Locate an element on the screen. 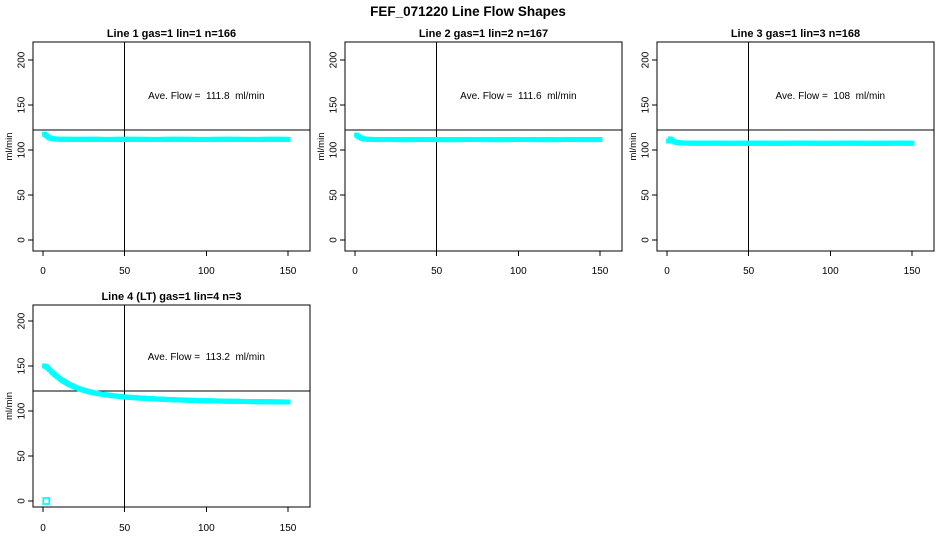  figure-title: FEF_071220 Line Flow Shapes is located at coordinates (468, 11).